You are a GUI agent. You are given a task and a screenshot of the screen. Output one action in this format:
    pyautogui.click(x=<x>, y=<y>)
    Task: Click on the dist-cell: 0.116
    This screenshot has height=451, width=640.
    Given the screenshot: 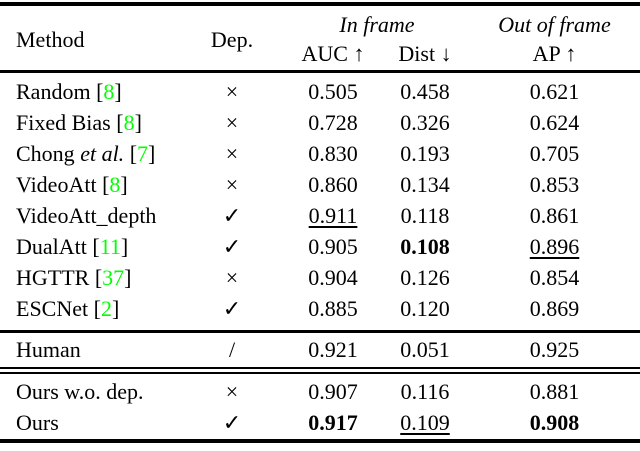 What is the action you would take?
    pyautogui.click(x=425, y=391)
    